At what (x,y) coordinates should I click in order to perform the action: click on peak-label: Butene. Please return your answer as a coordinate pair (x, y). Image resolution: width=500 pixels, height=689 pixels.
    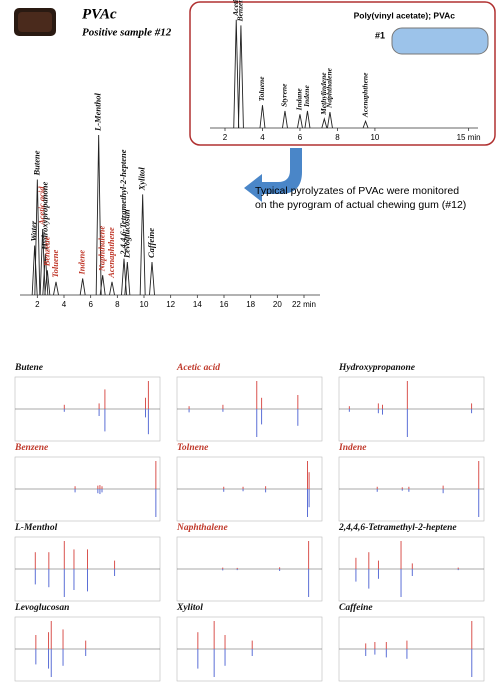
    Looking at the image, I should click on (36, 163).